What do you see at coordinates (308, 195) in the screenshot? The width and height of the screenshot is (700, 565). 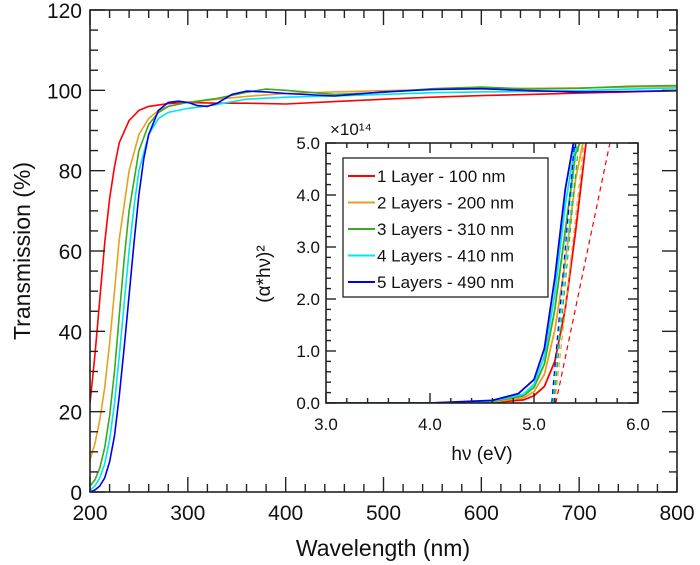 I see `inset-y-tick-label: 4.0` at bounding box center [308, 195].